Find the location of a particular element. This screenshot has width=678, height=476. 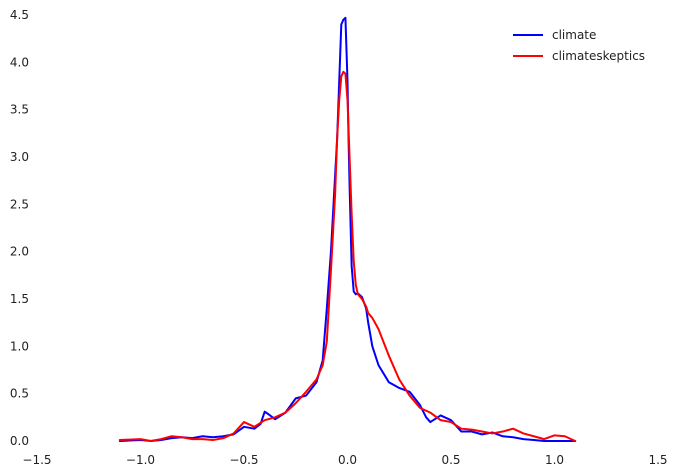

y-axis-ticks: 0.0 0.5 1.0 1.5 2.0 2.5 3.0 3.5 4.0 4.5 is located at coordinates (19, 228).